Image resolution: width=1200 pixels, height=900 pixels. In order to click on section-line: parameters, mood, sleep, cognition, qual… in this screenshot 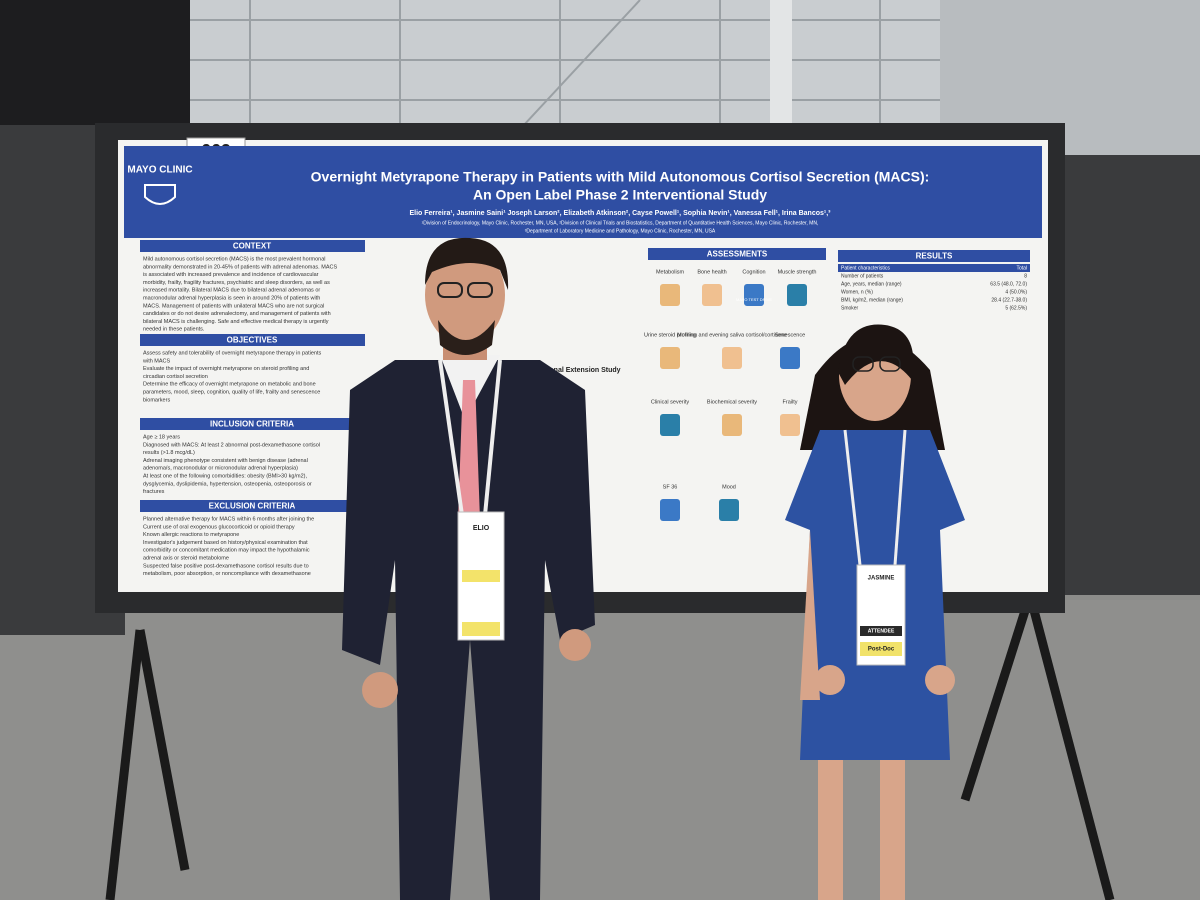, I will do `click(231, 392)`.